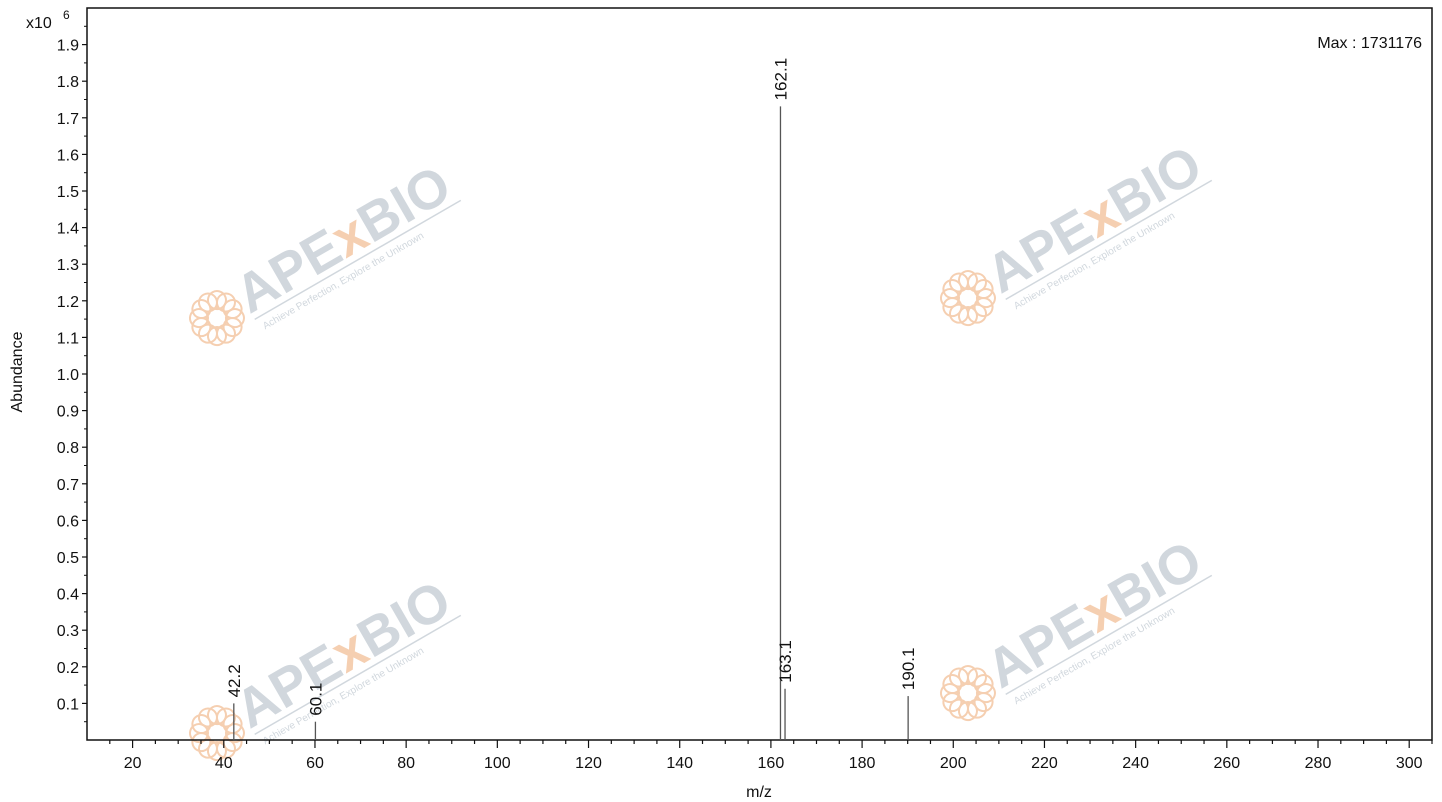 This screenshot has width=1442, height=802. Describe the element at coordinates (953, 763) in the screenshot. I see `x-tick-label: 200` at that location.